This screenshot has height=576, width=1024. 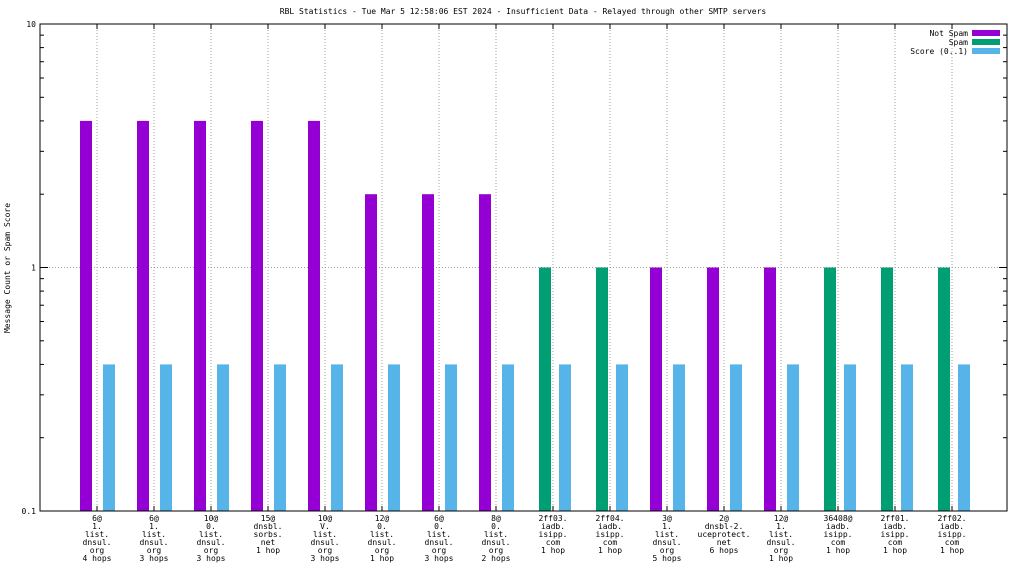 I want to click on x-tick-label: 36408@ iadb. isipp. com 1 hop, so click(x=838, y=534).